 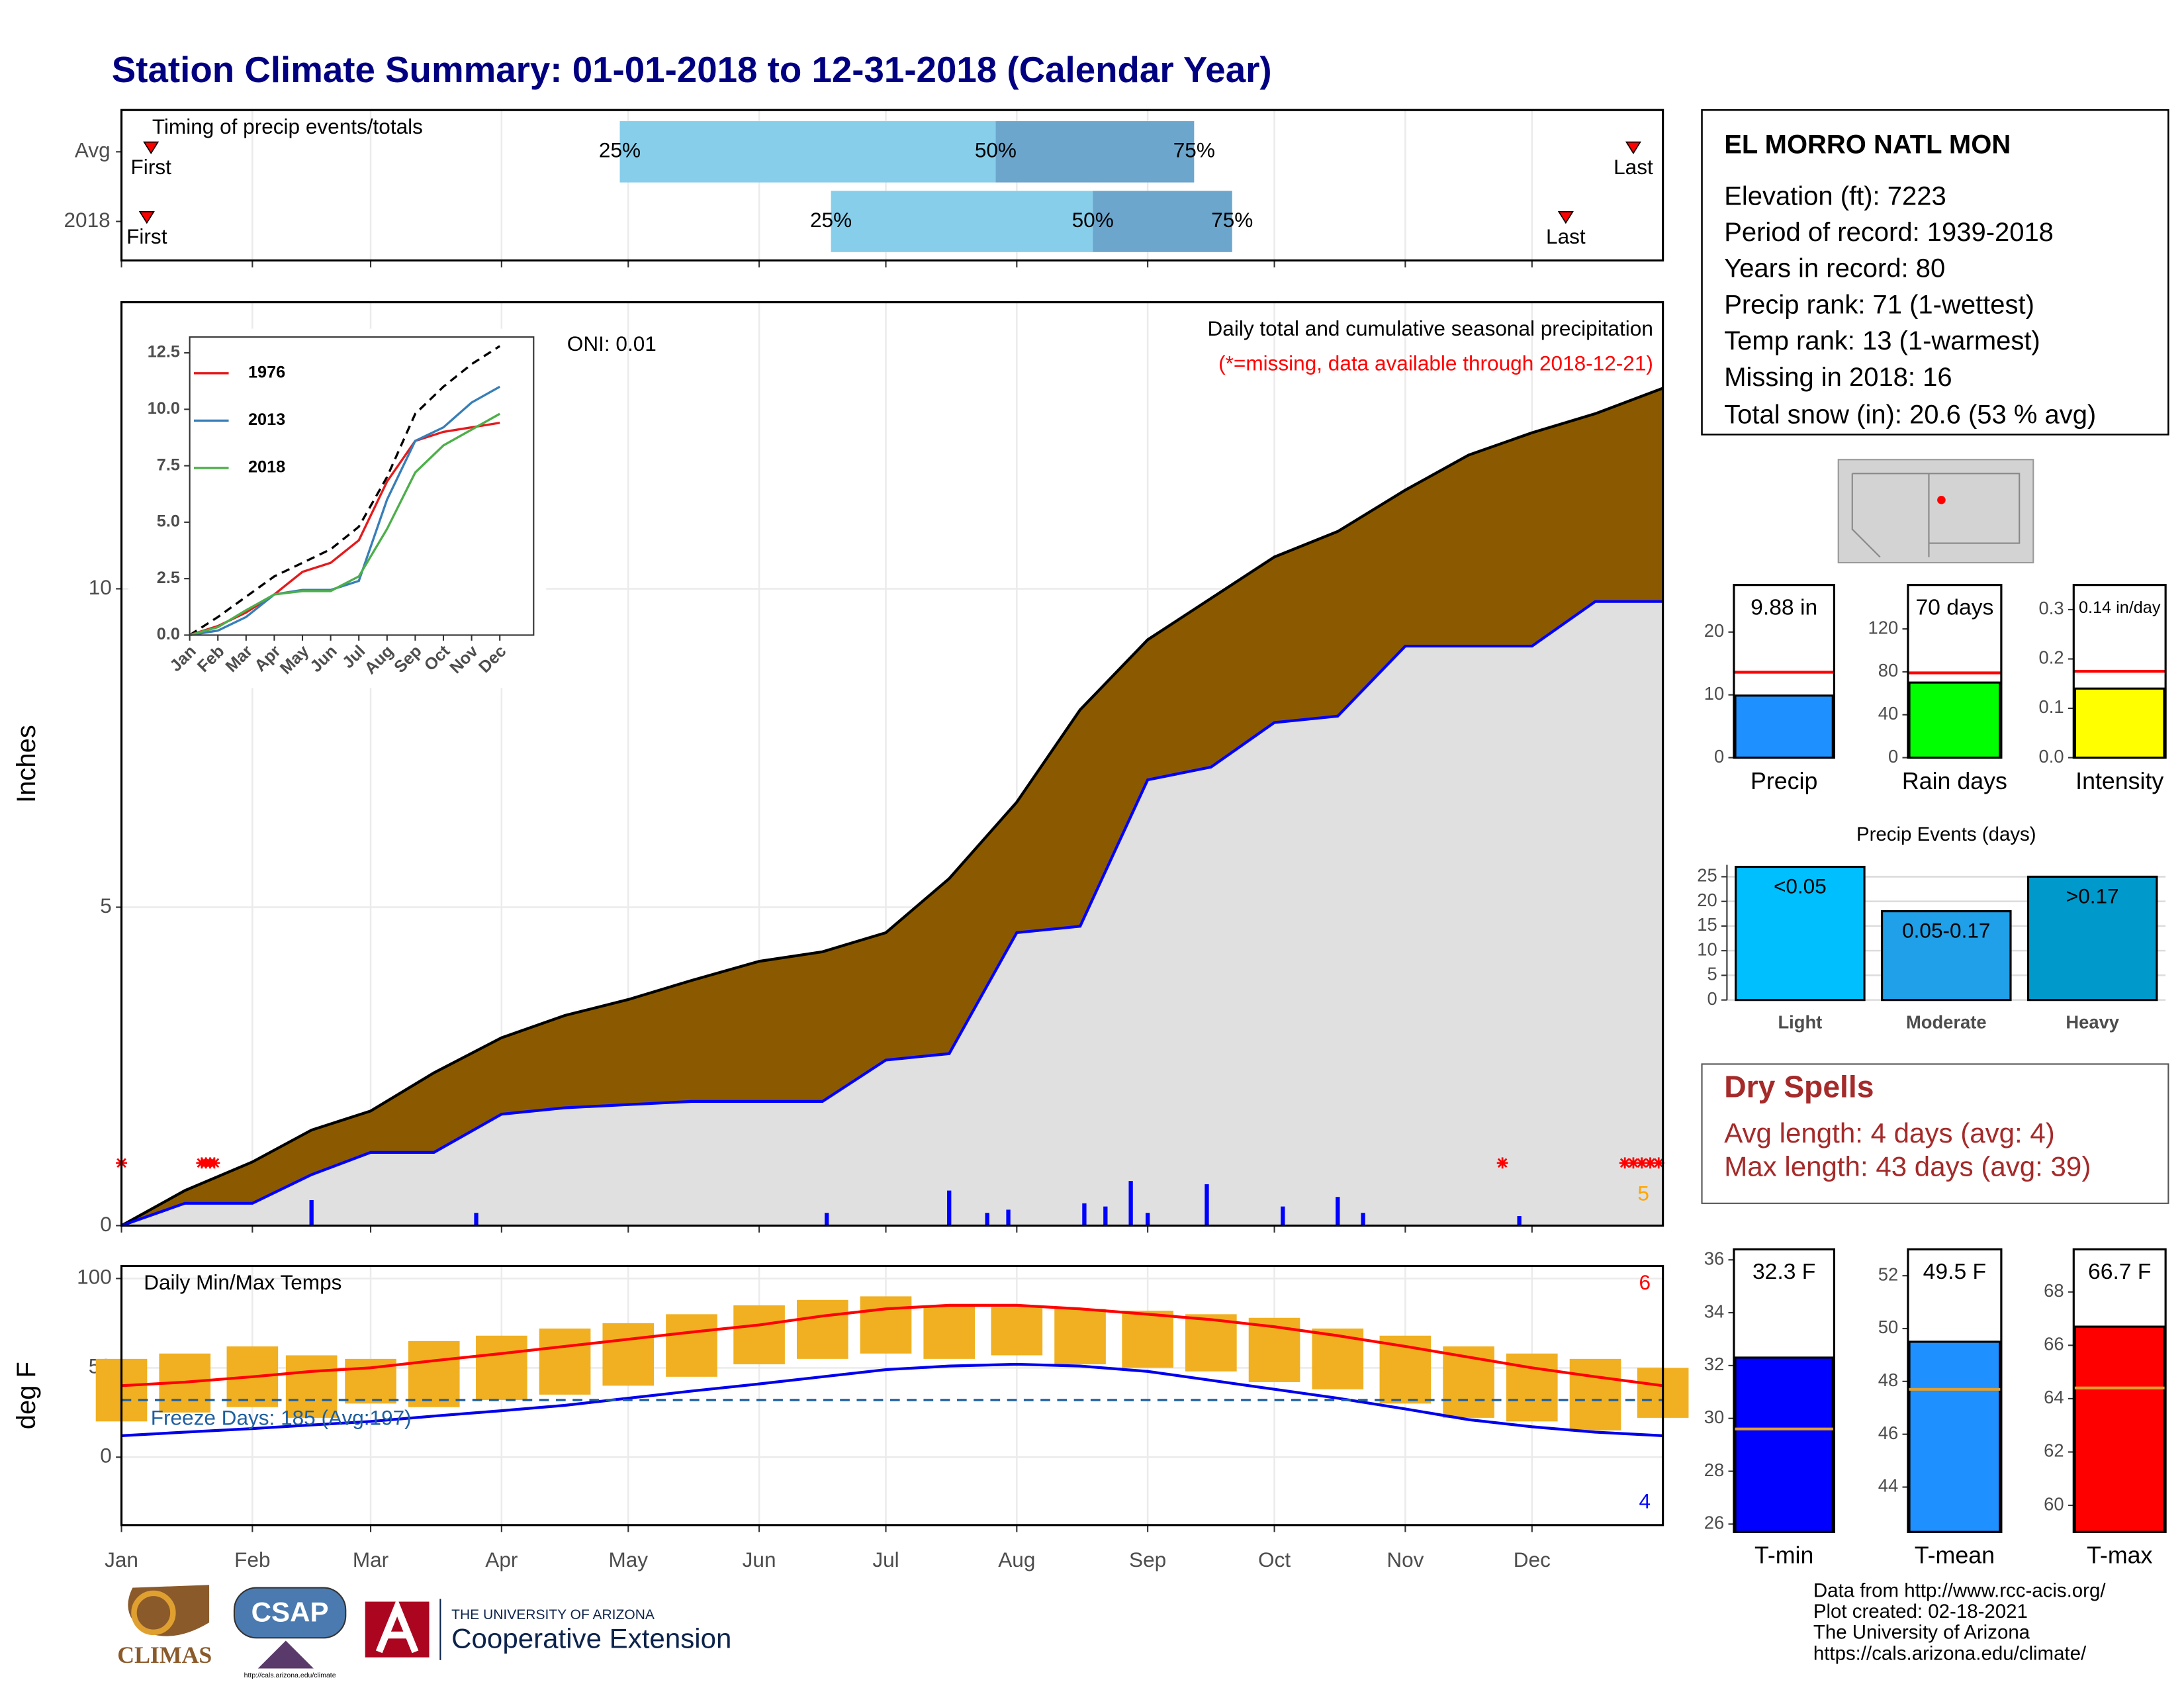 I want to click on x-tick-label: Sep, so click(x=1147, y=1559).